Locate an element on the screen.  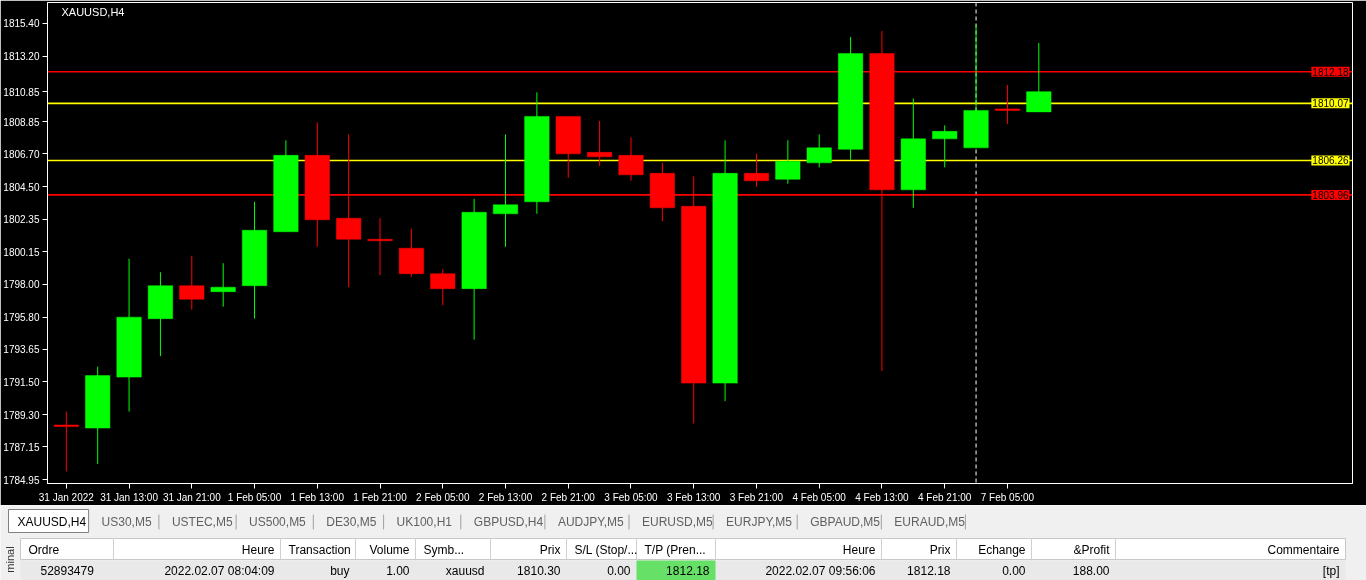
text: DE30,M5 is located at coordinates (351, 521).